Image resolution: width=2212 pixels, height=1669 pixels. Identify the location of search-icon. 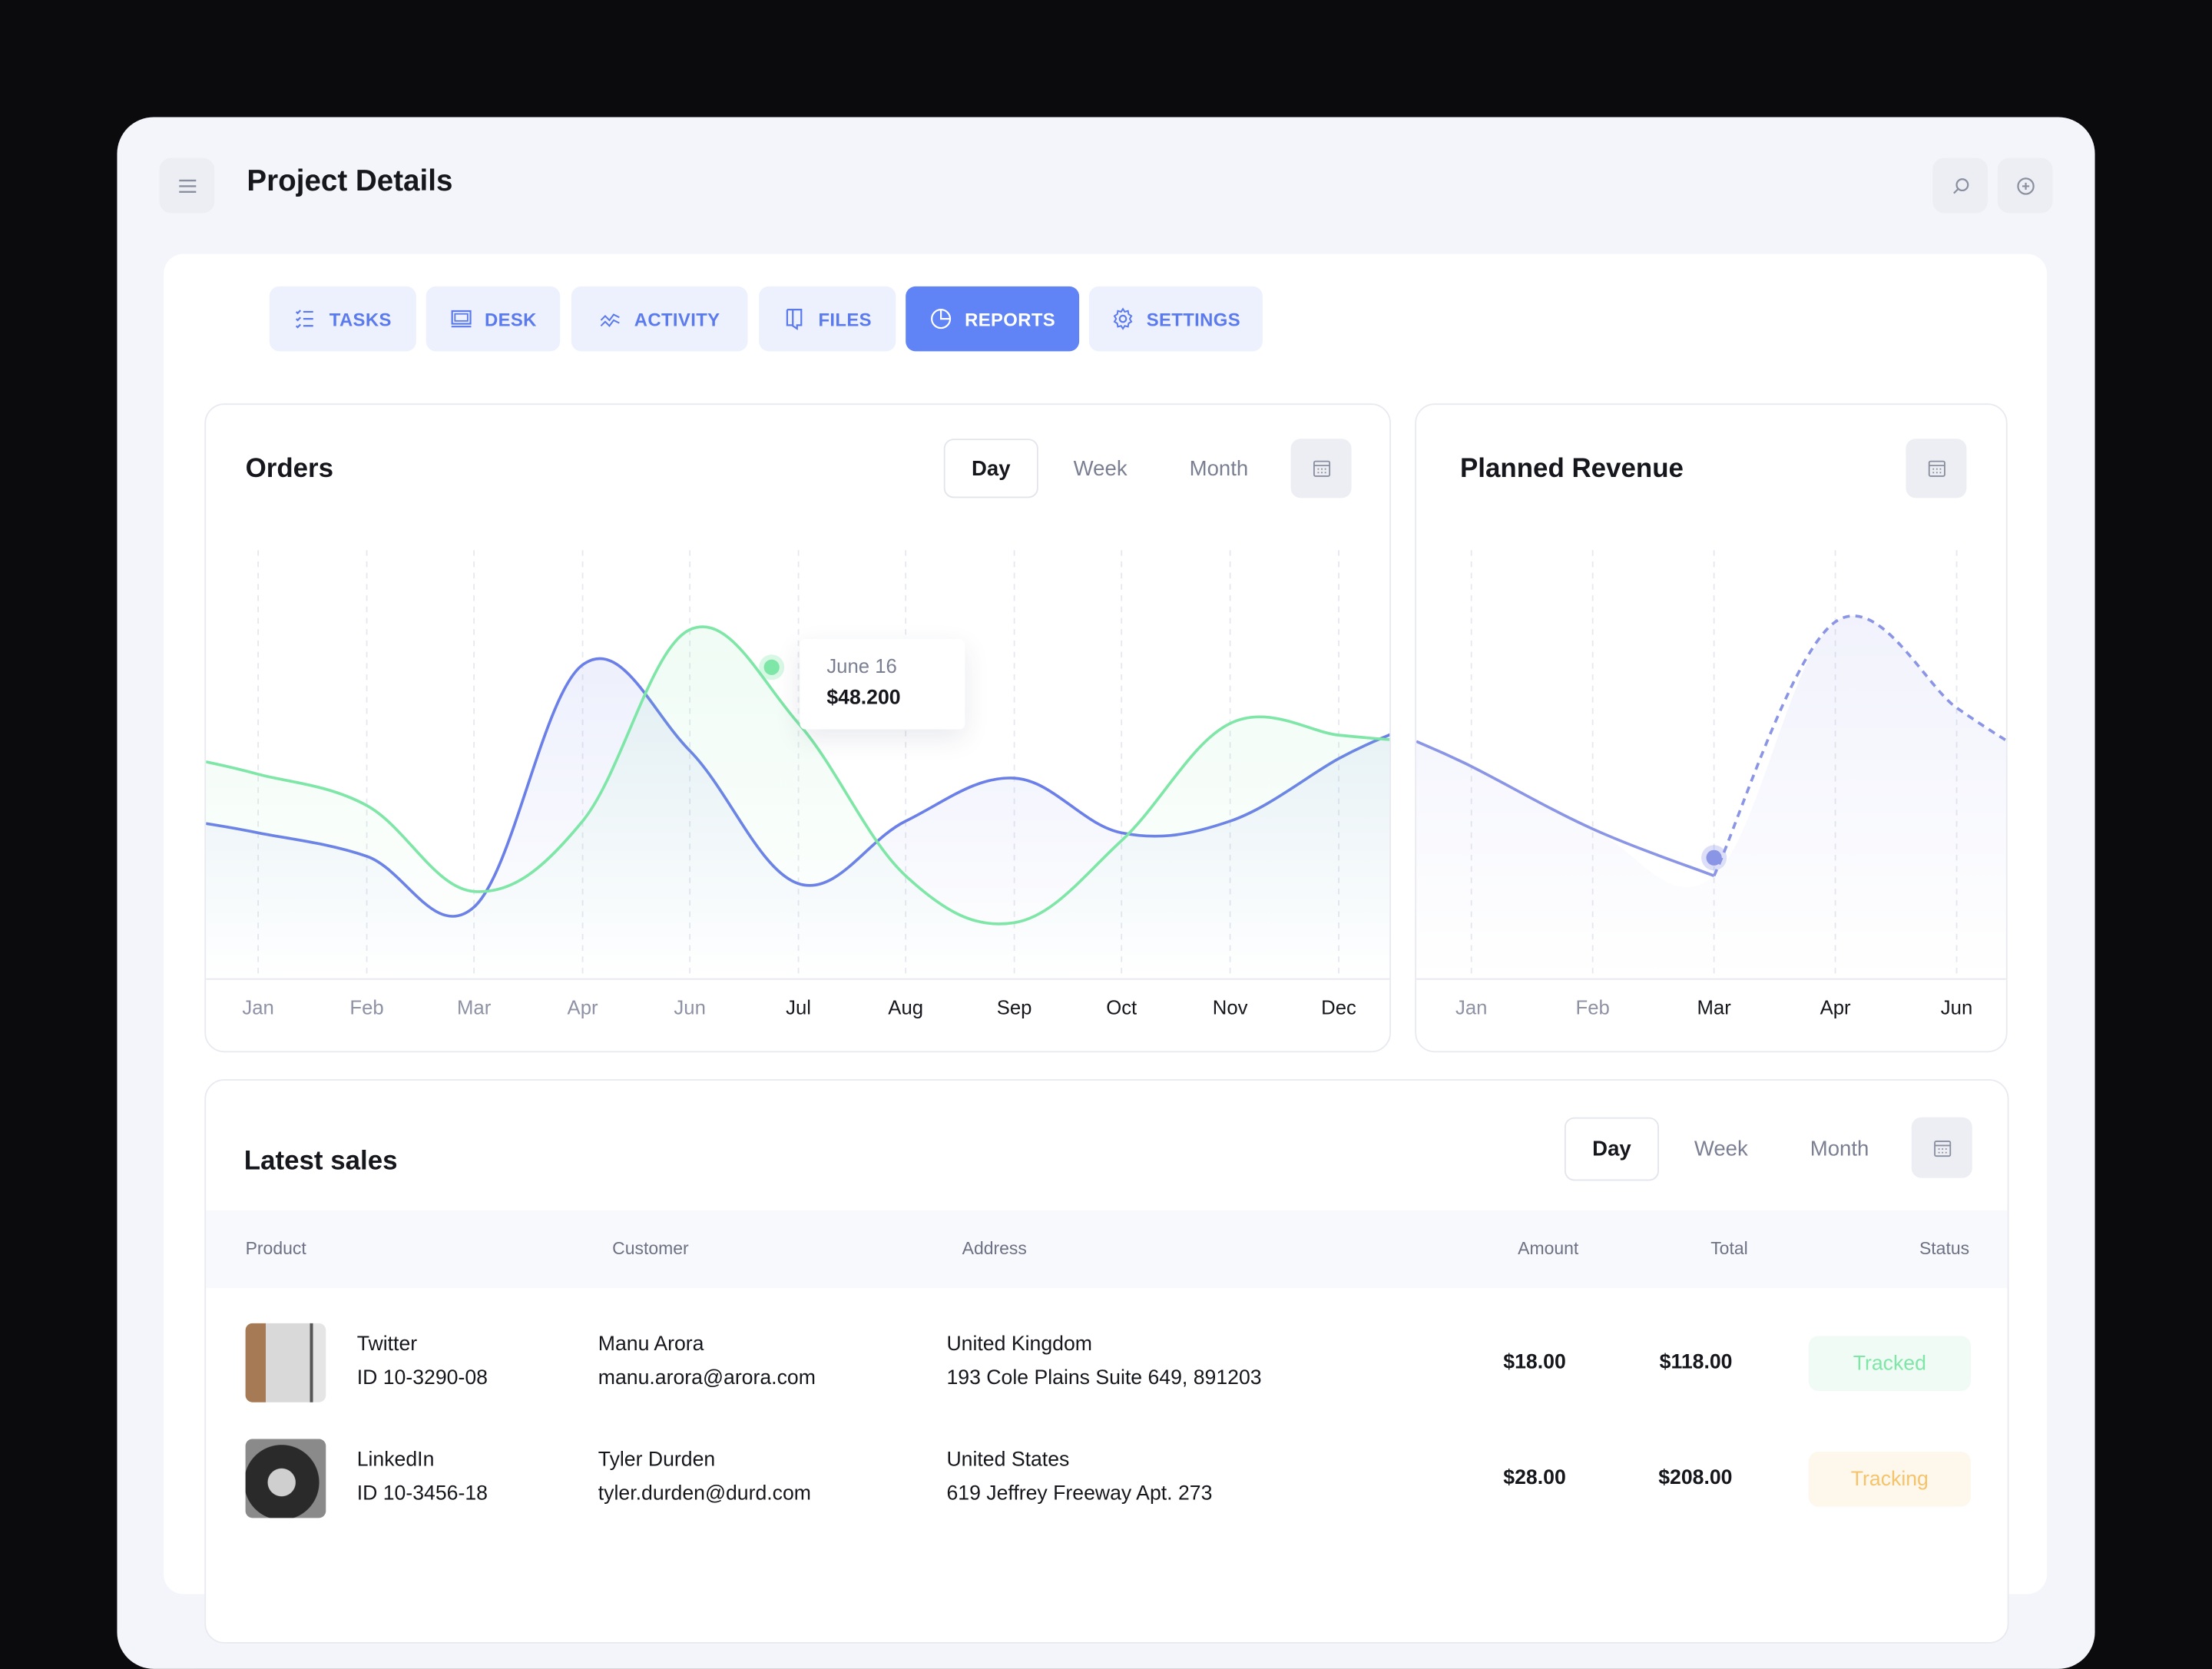
(1960, 186).